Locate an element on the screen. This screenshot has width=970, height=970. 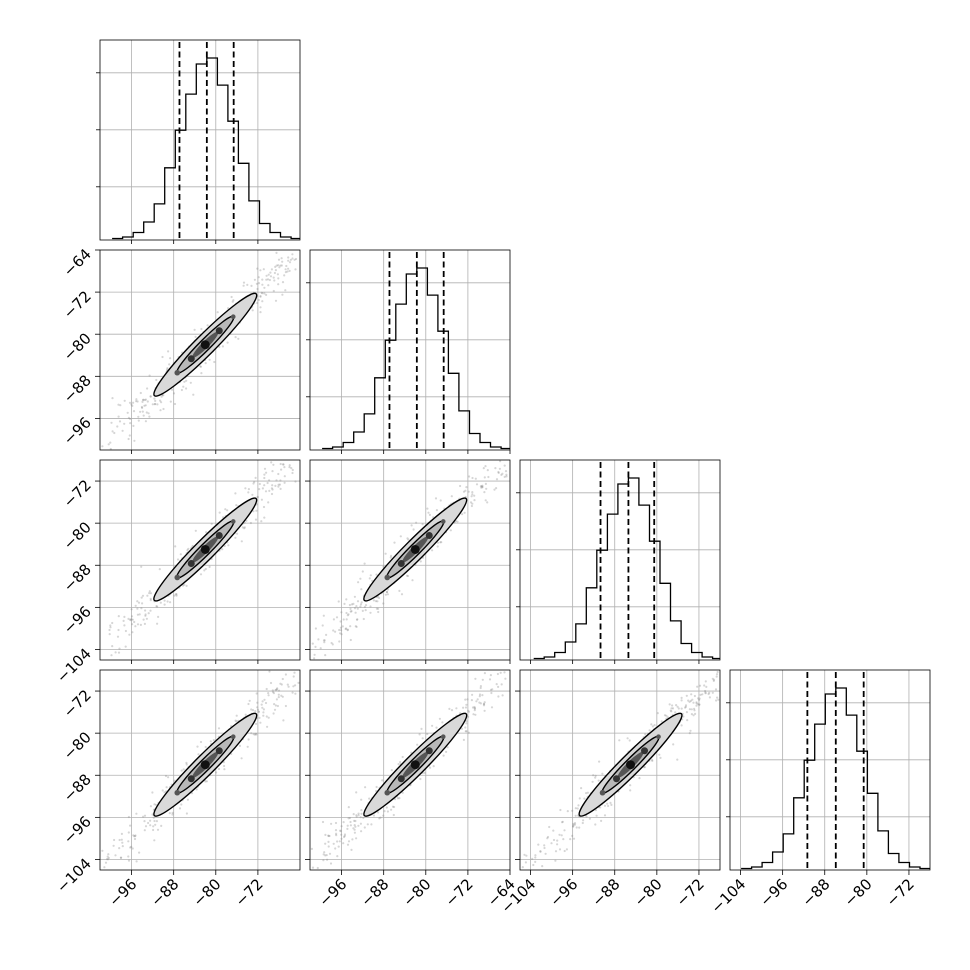
x-tick-label: −104 is located at coordinates (728, 896).